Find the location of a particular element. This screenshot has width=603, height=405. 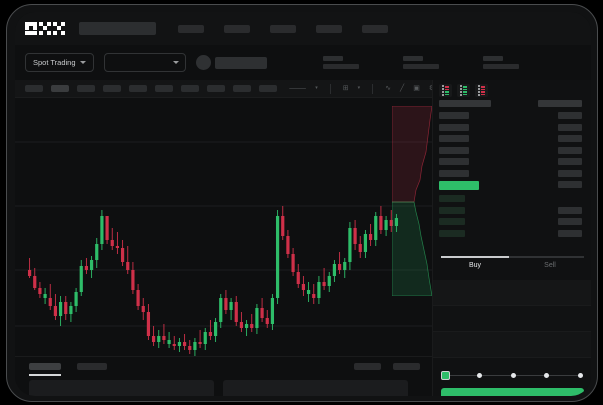

nav-search-input is located at coordinates (117, 28).